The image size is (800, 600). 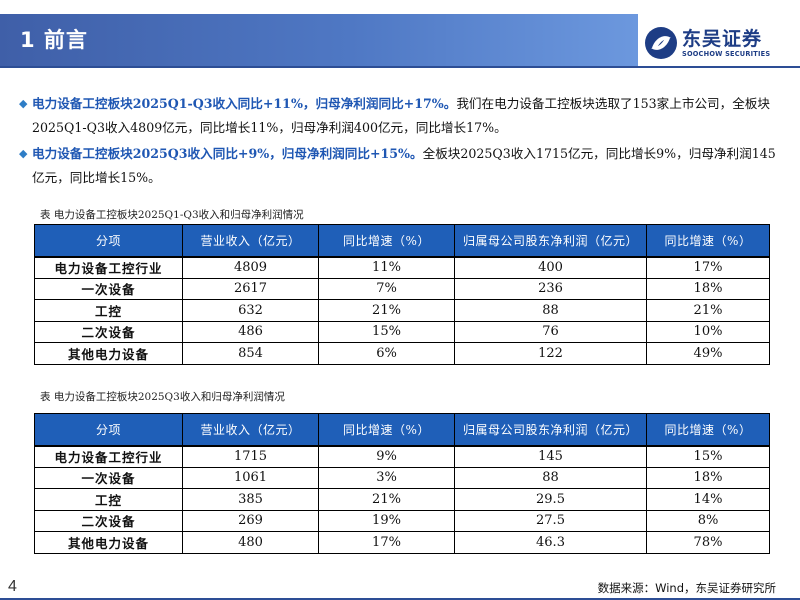 What do you see at coordinates (722, 39) in the screenshot?
I see `logo-text-cn: 东吴证券` at bounding box center [722, 39].